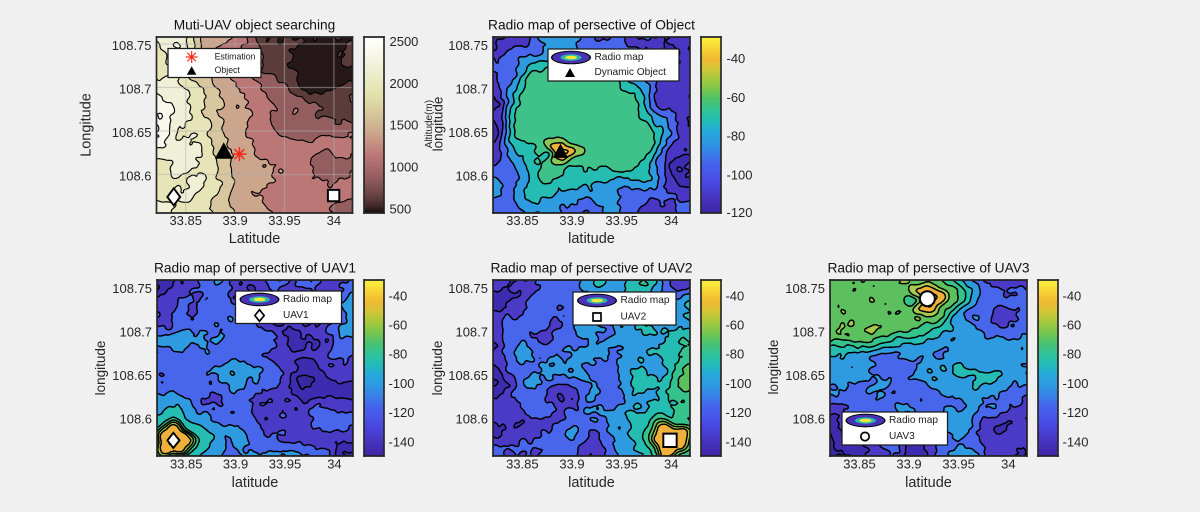  Describe the element at coordinates (255, 25) in the screenshot. I see `svg-text: Muti-UAV object searching` at that location.